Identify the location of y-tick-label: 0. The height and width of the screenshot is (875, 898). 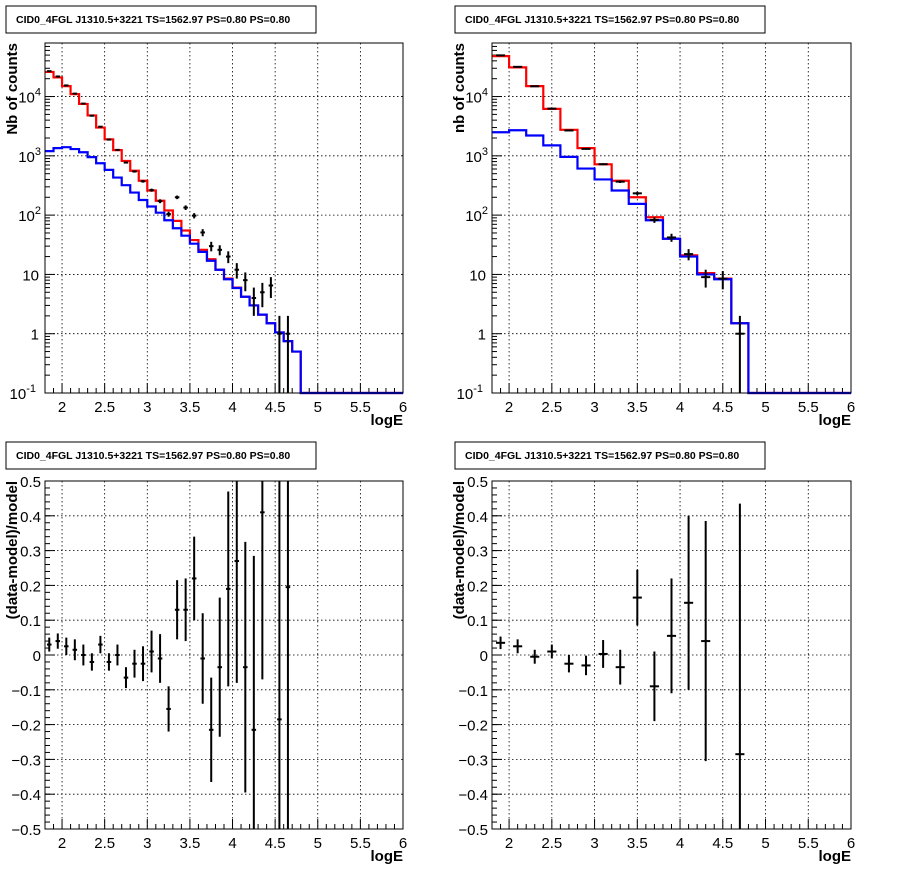
(37, 656).